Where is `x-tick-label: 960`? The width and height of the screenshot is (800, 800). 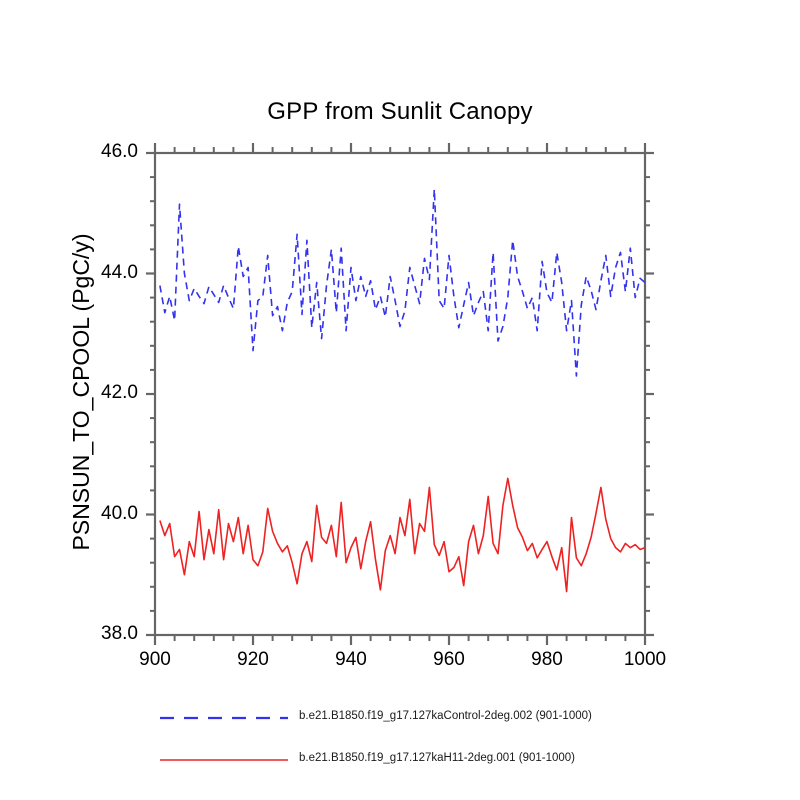
x-tick-label: 960 is located at coordinates (449, 659).